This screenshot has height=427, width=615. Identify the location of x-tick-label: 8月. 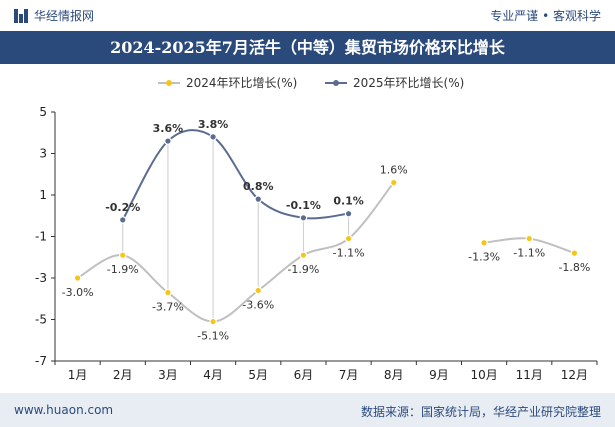
(394, 375).